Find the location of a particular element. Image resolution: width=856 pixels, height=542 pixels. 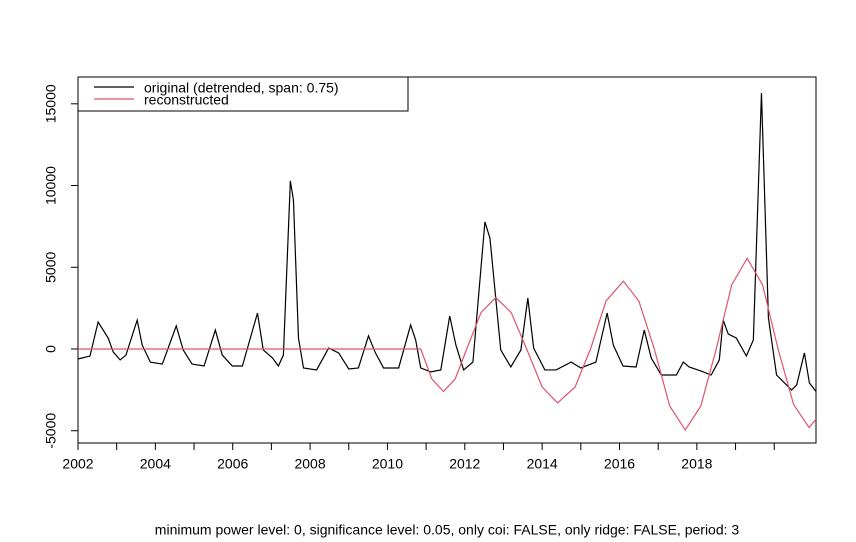

x-tick-label: 2010 is located at coordinates (387, 464).